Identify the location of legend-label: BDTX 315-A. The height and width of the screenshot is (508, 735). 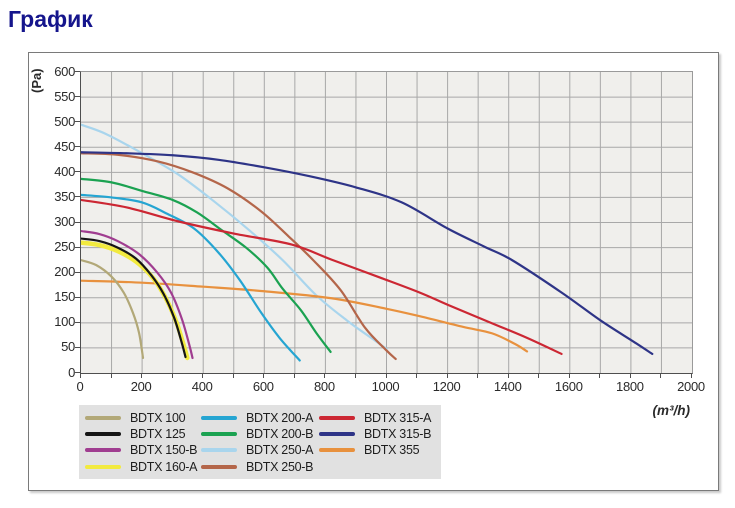
(398, 418).